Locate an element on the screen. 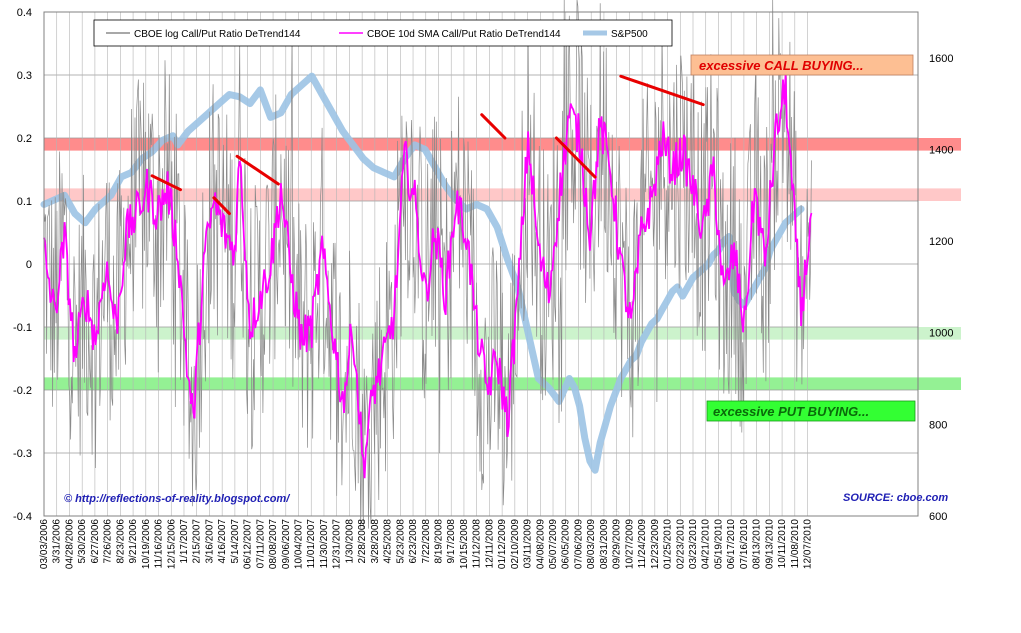 The height and width of the screenshot is (633, 1021). x-tick-label: 04/28/2006 is located at coordinates (70, 544).